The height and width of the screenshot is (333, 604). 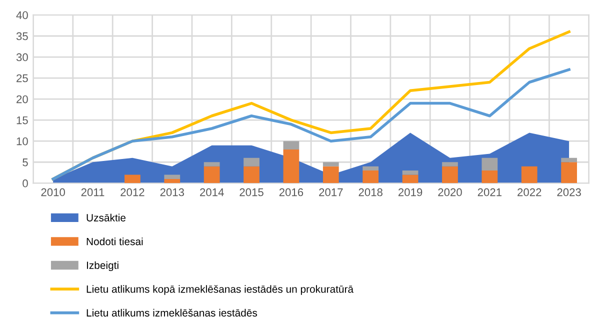 I want to click on y-tick-label: 5, so click(x=25, y=162).